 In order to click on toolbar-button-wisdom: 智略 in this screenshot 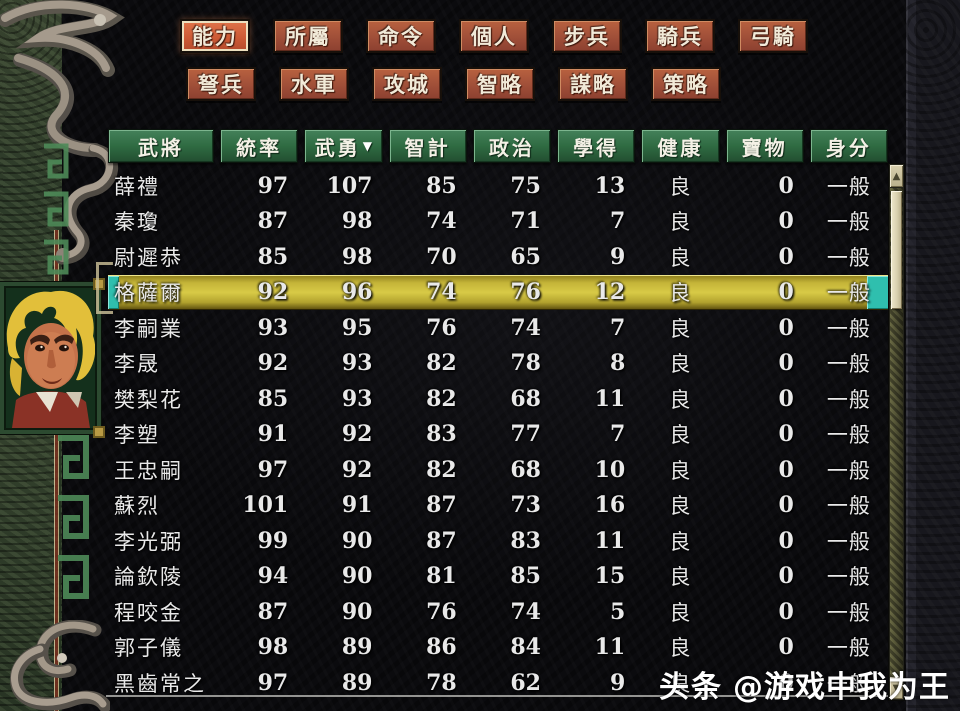, I will do `click(500, 84)`.